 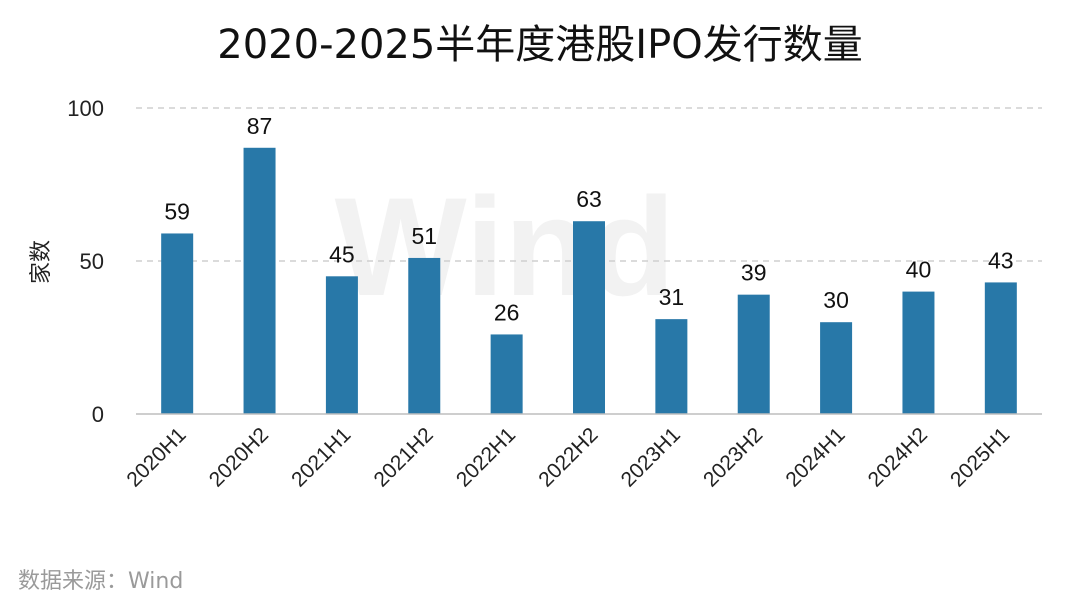 I want to click on y-tick-label: 100, so click(x=85, y=108).